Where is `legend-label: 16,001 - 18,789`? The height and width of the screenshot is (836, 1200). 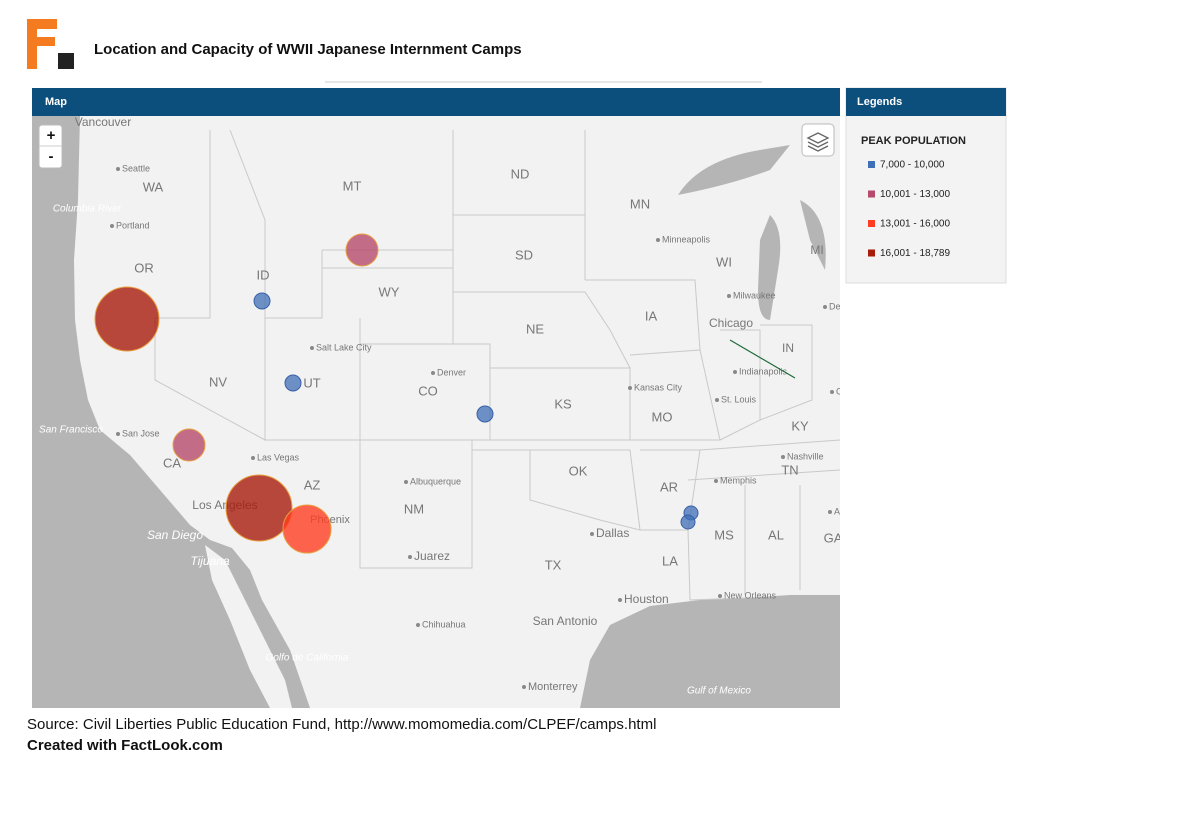 legend-label: 16,001 - 18,789 is located at coordinates (915, 253).